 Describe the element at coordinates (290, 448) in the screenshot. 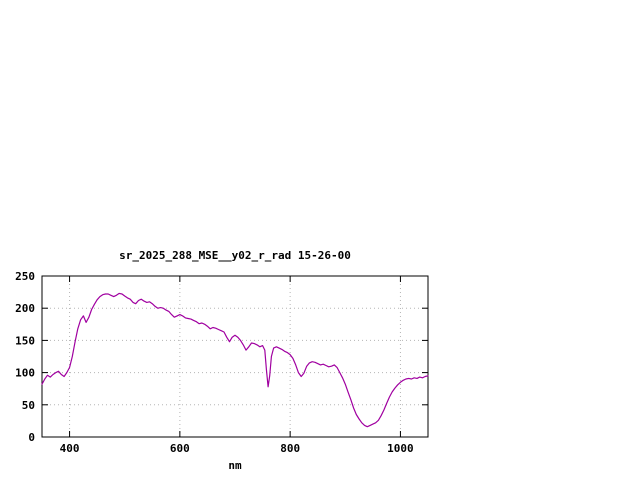

I see `x-tick-label: 800` at that location.